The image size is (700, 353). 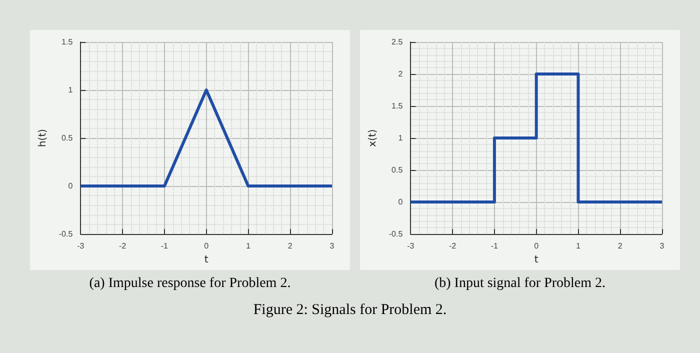 I want to click on y-axis-title: h(t), so click(x=43, y=138).